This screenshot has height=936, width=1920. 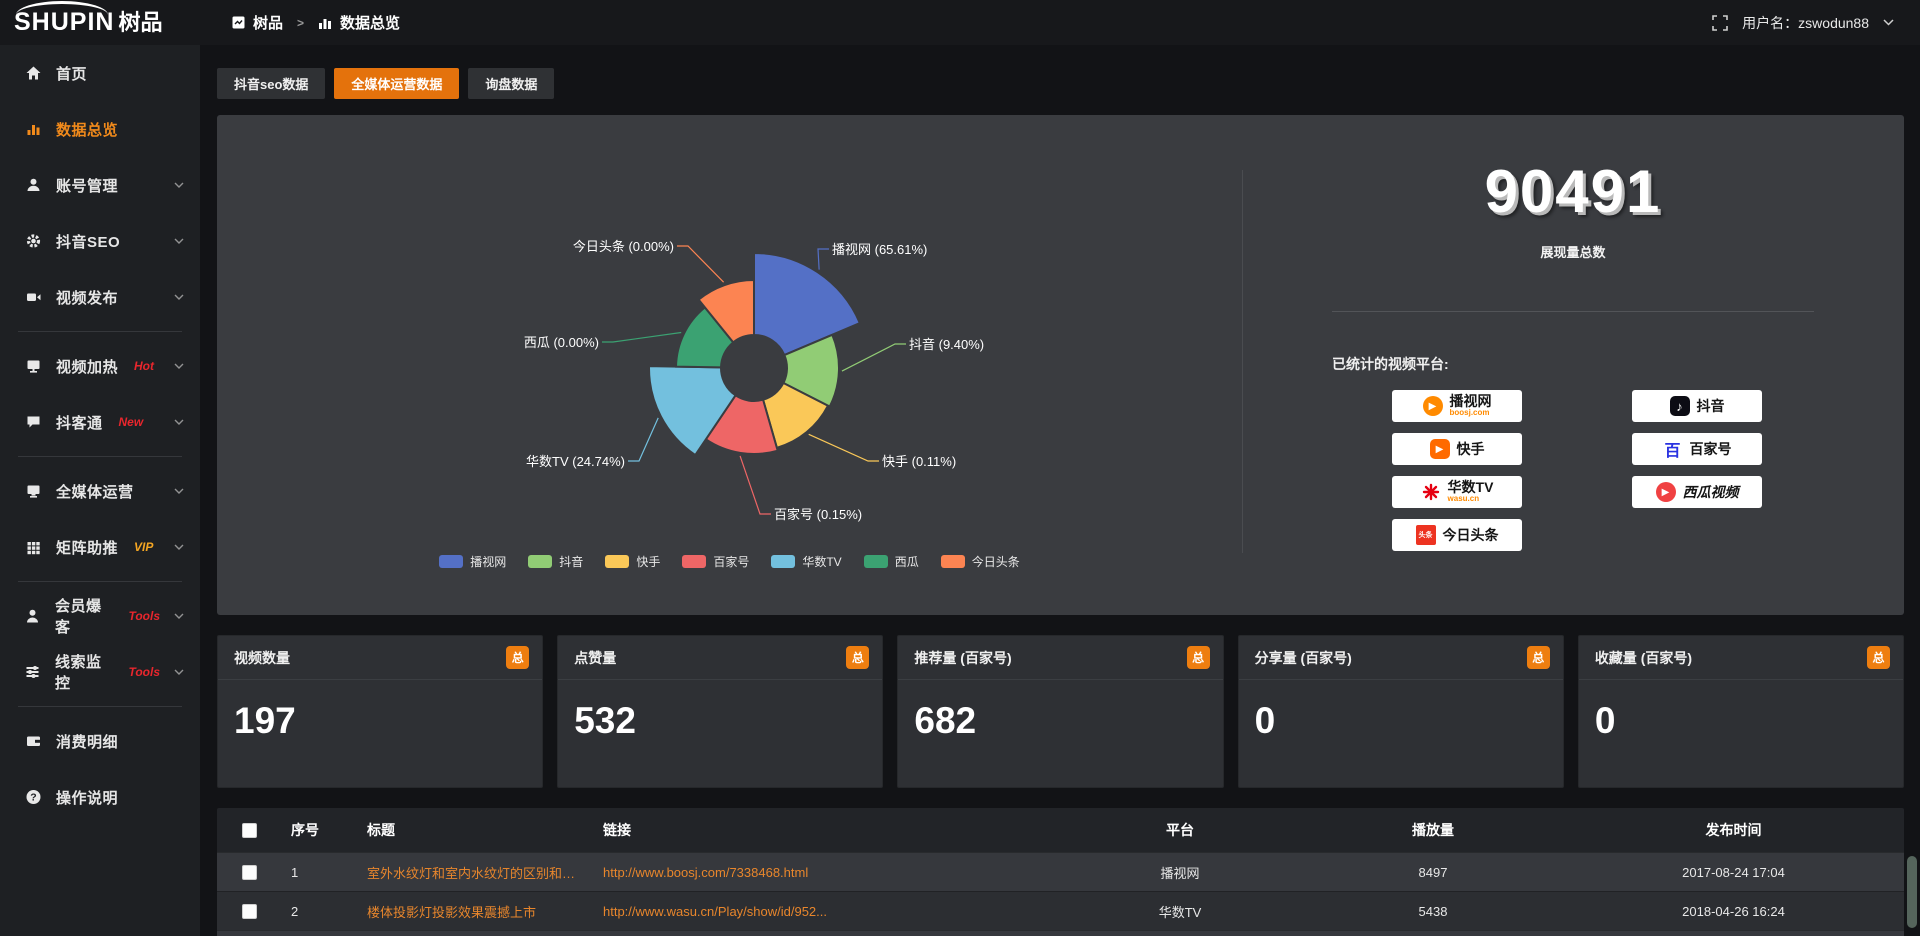 What do you see at coordinates (1060, 933) in the screenshot?
I see `table-row-partial` at bounding box center [1060, 933].